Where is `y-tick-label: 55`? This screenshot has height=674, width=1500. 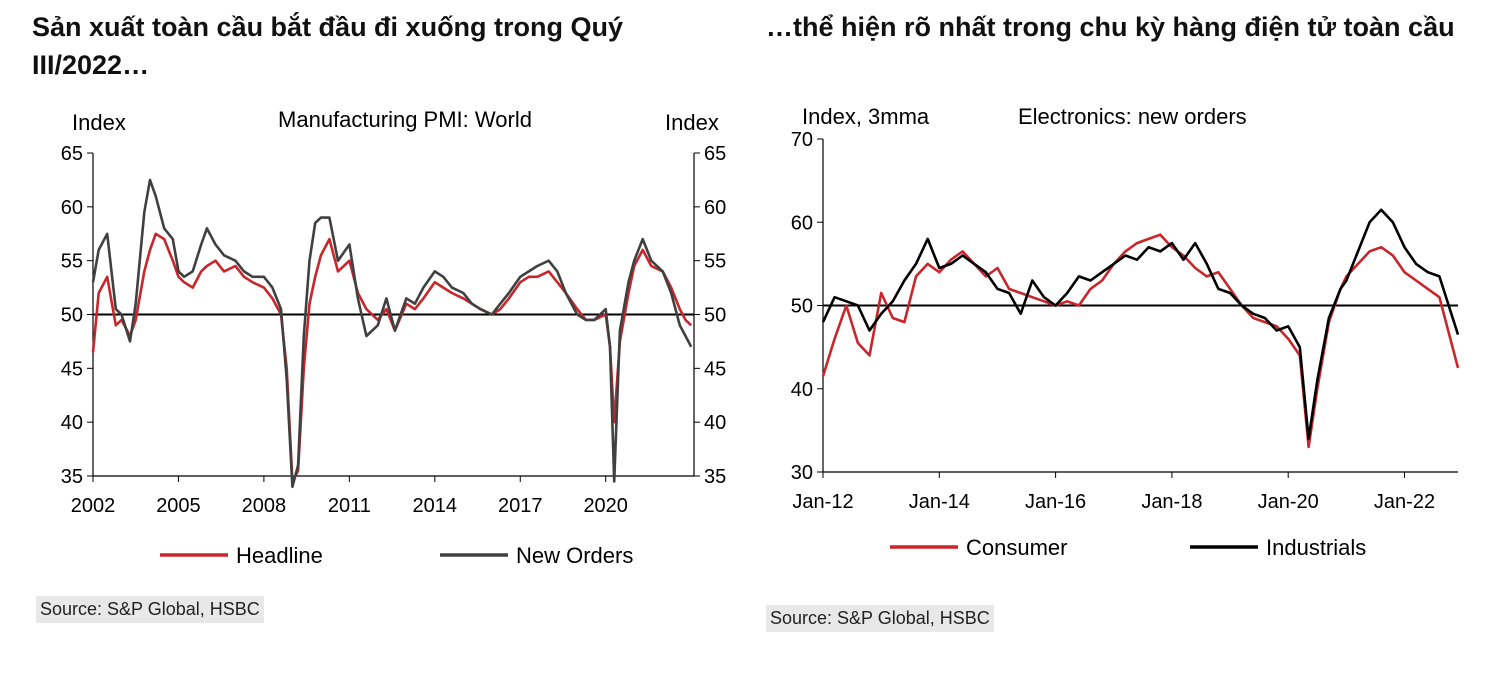
y-tick-label: 55 is located at coordinates (72, 262).